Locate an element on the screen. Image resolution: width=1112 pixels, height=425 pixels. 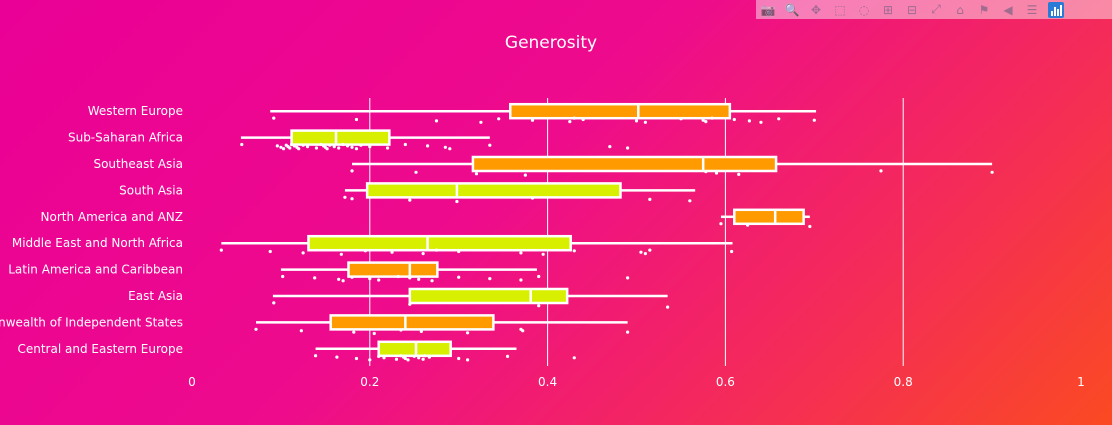
x-tick-label: 0.4 is located at coordinates (547, 382).